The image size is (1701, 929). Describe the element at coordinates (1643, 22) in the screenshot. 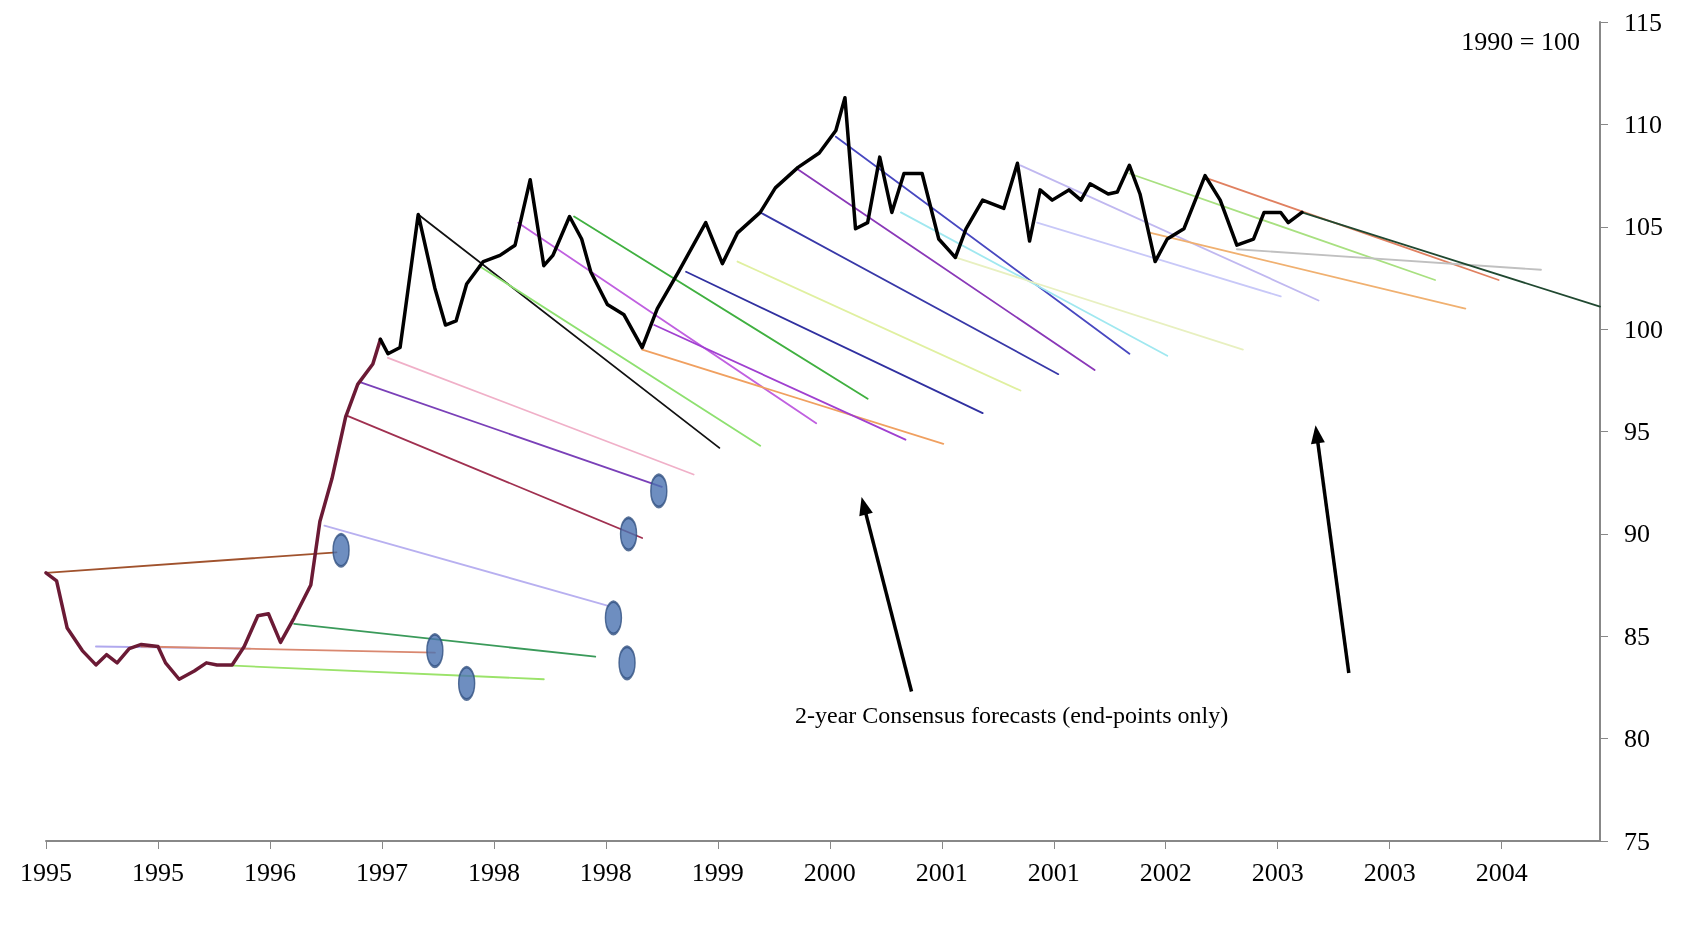

I see `y-tick-label: 115` at that location.